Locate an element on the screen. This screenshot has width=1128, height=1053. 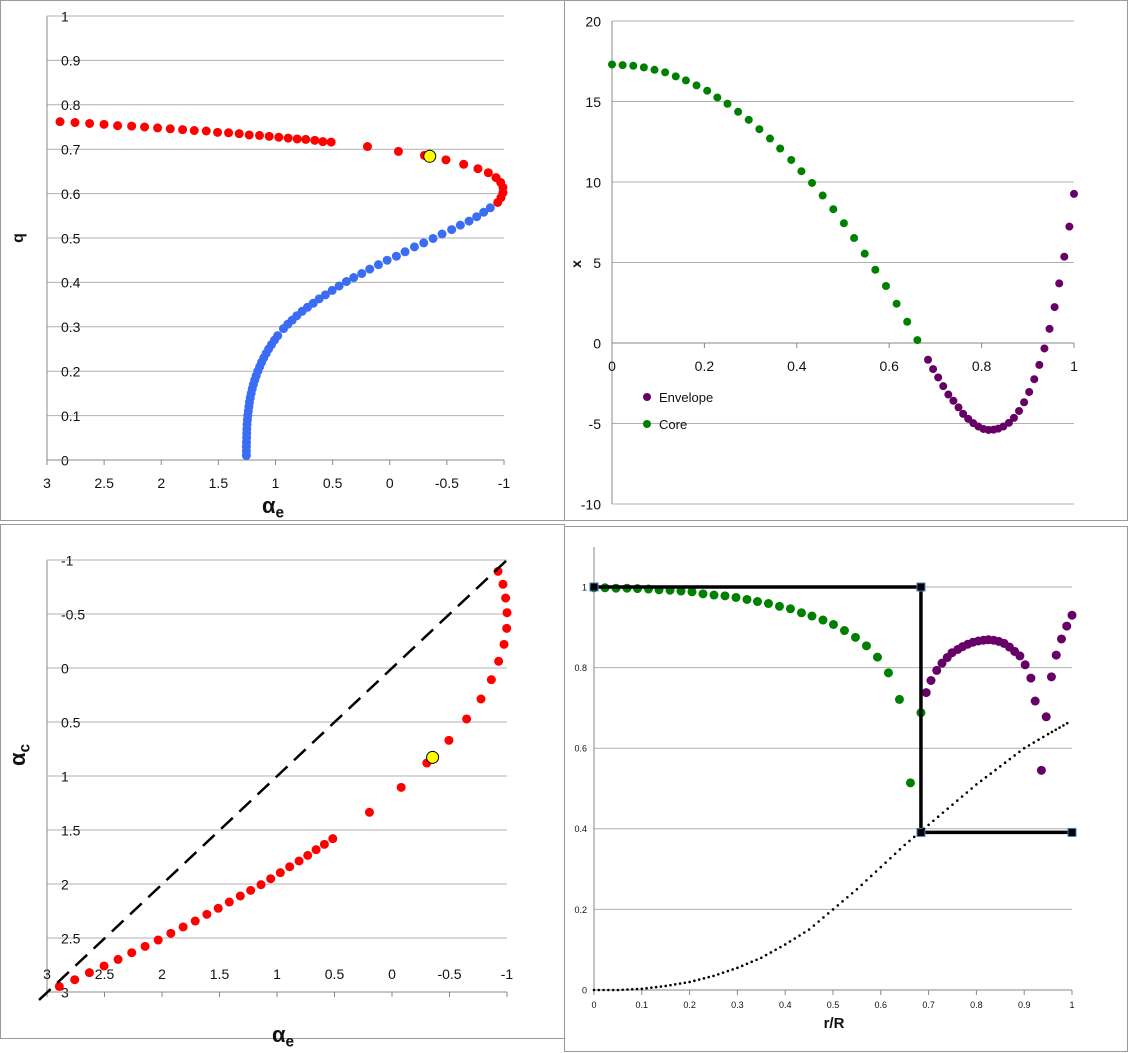
x-tick-label: 0.2 is located at coordinates (705, 366).